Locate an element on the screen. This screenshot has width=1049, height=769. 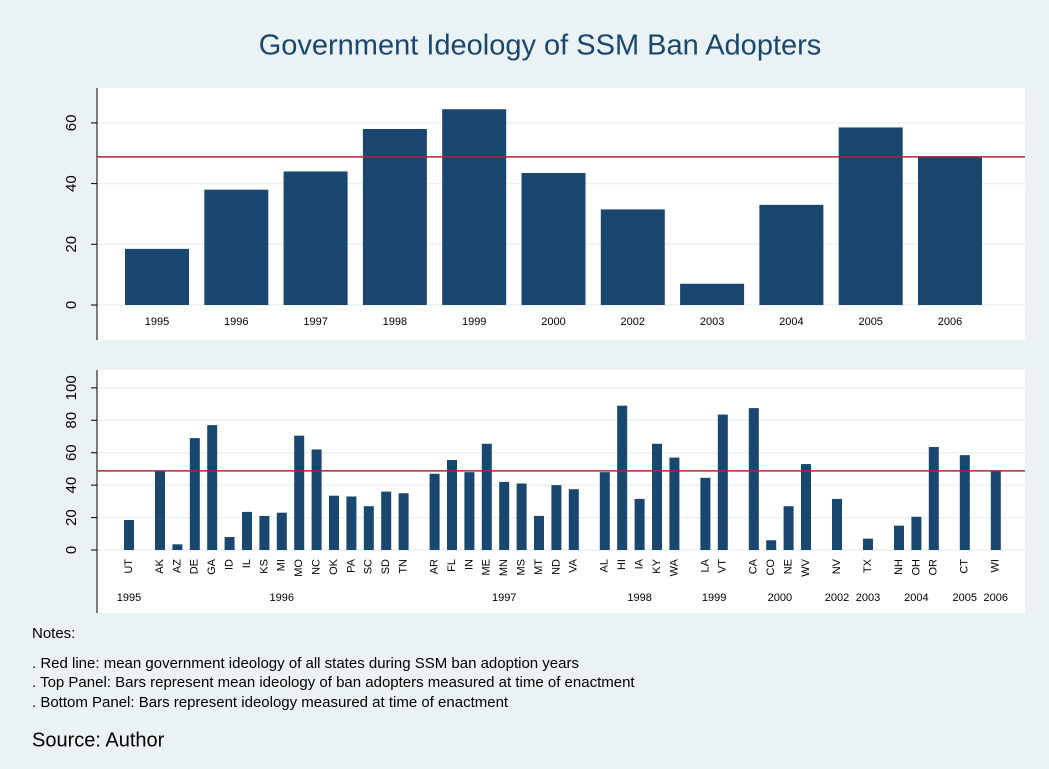
x-tick-label: 2000 is located at coordinates (553, 322).